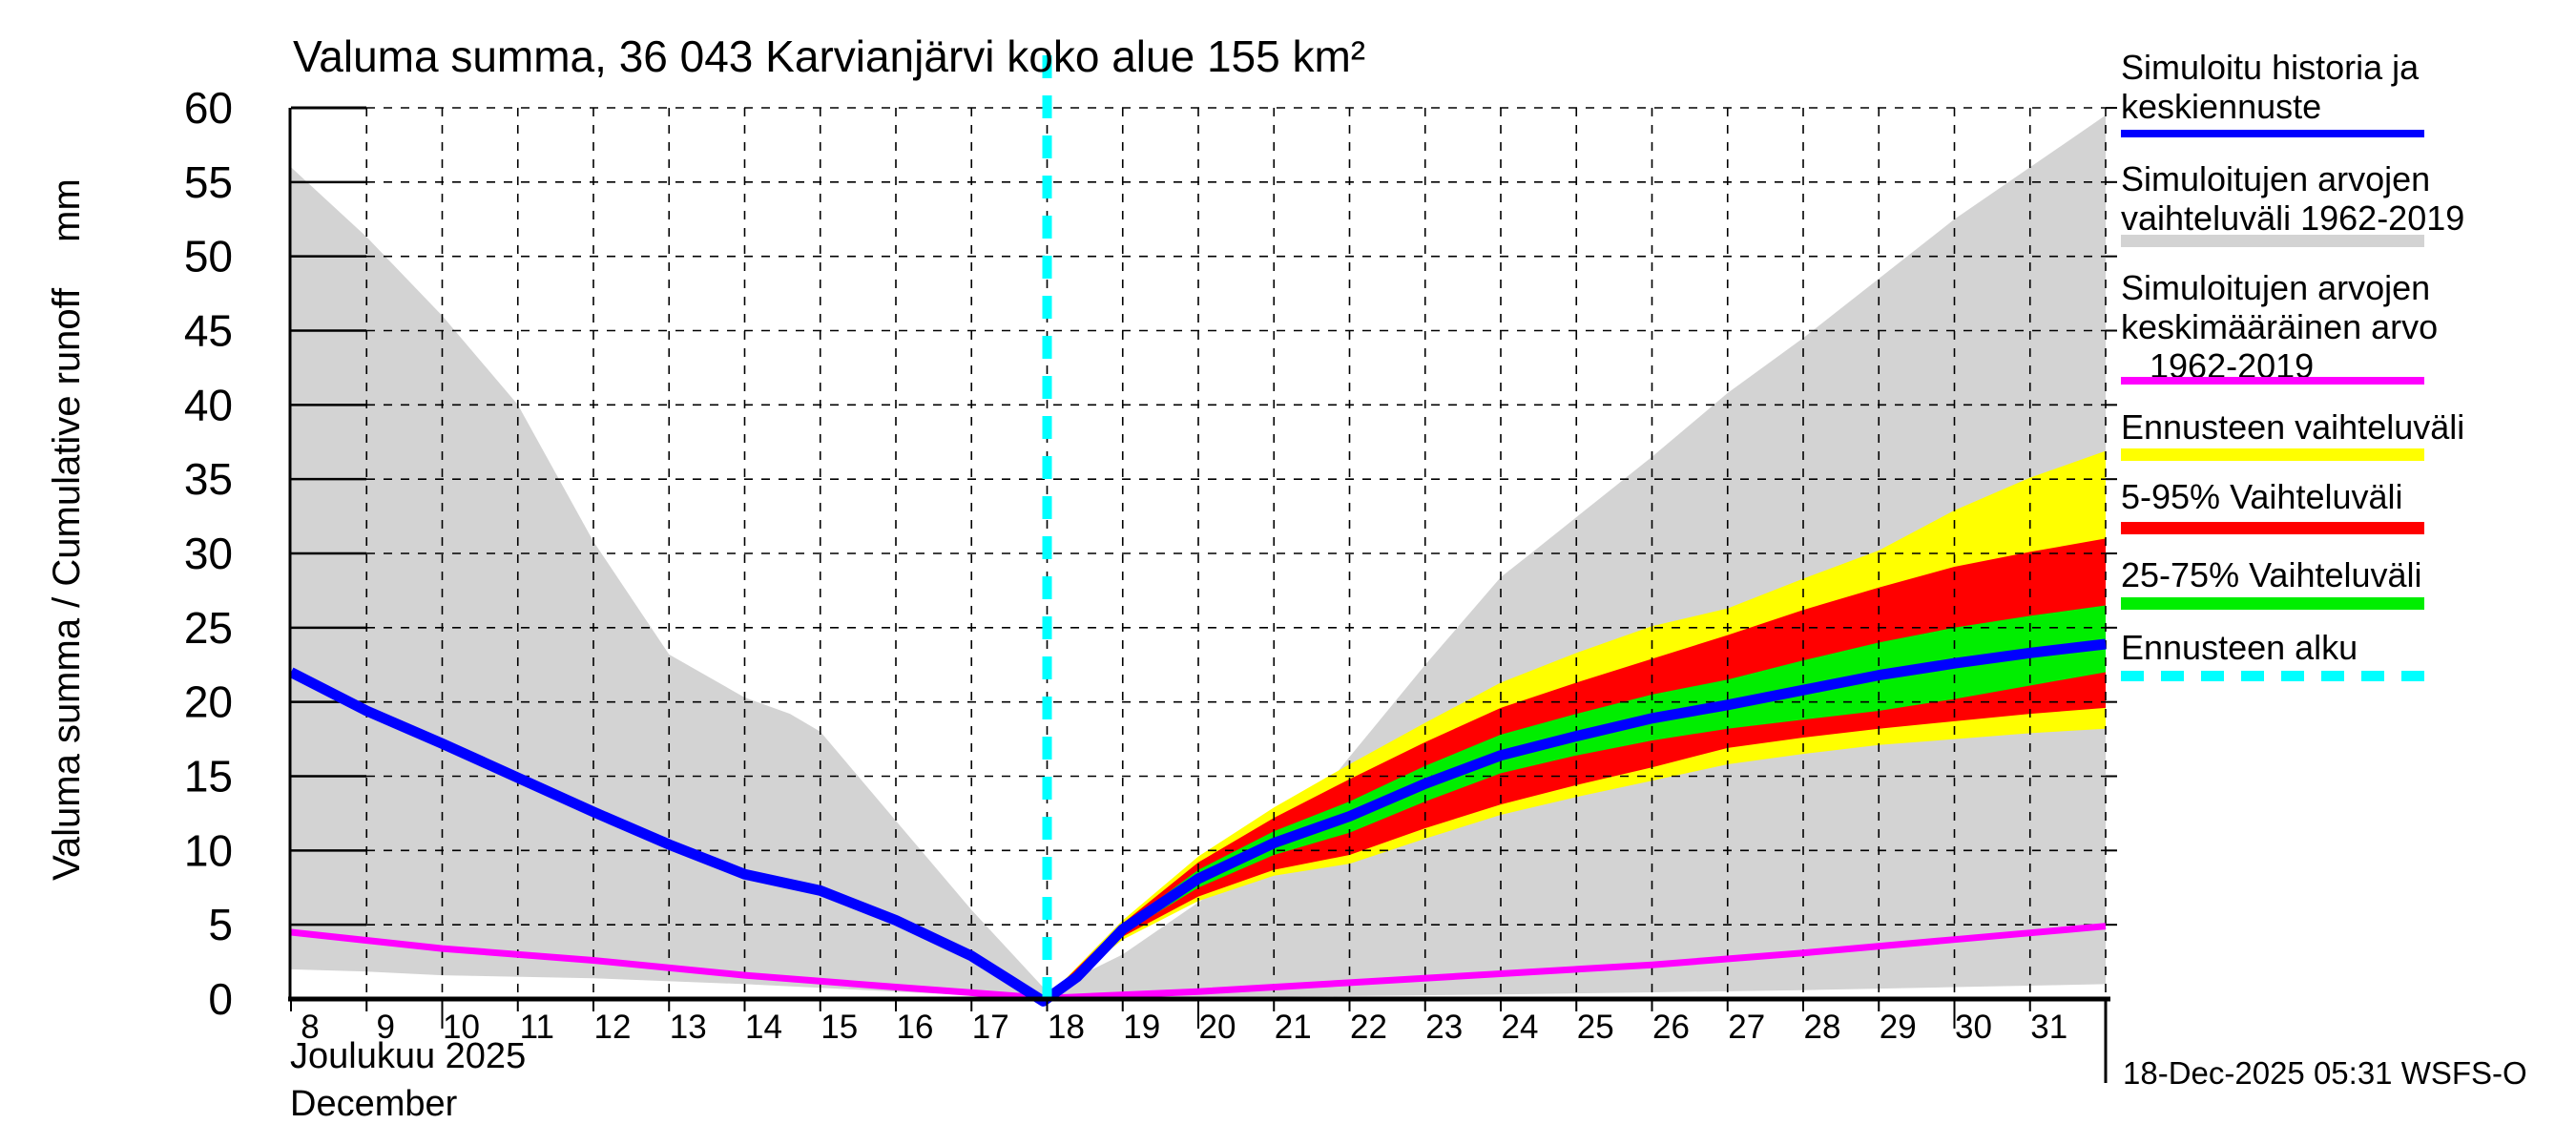 This screenshot has width=2576, height=1145. Describe the element at coordinates (2272, 676) in the screenshot. I see `legend-swatch-dashed` at that location.